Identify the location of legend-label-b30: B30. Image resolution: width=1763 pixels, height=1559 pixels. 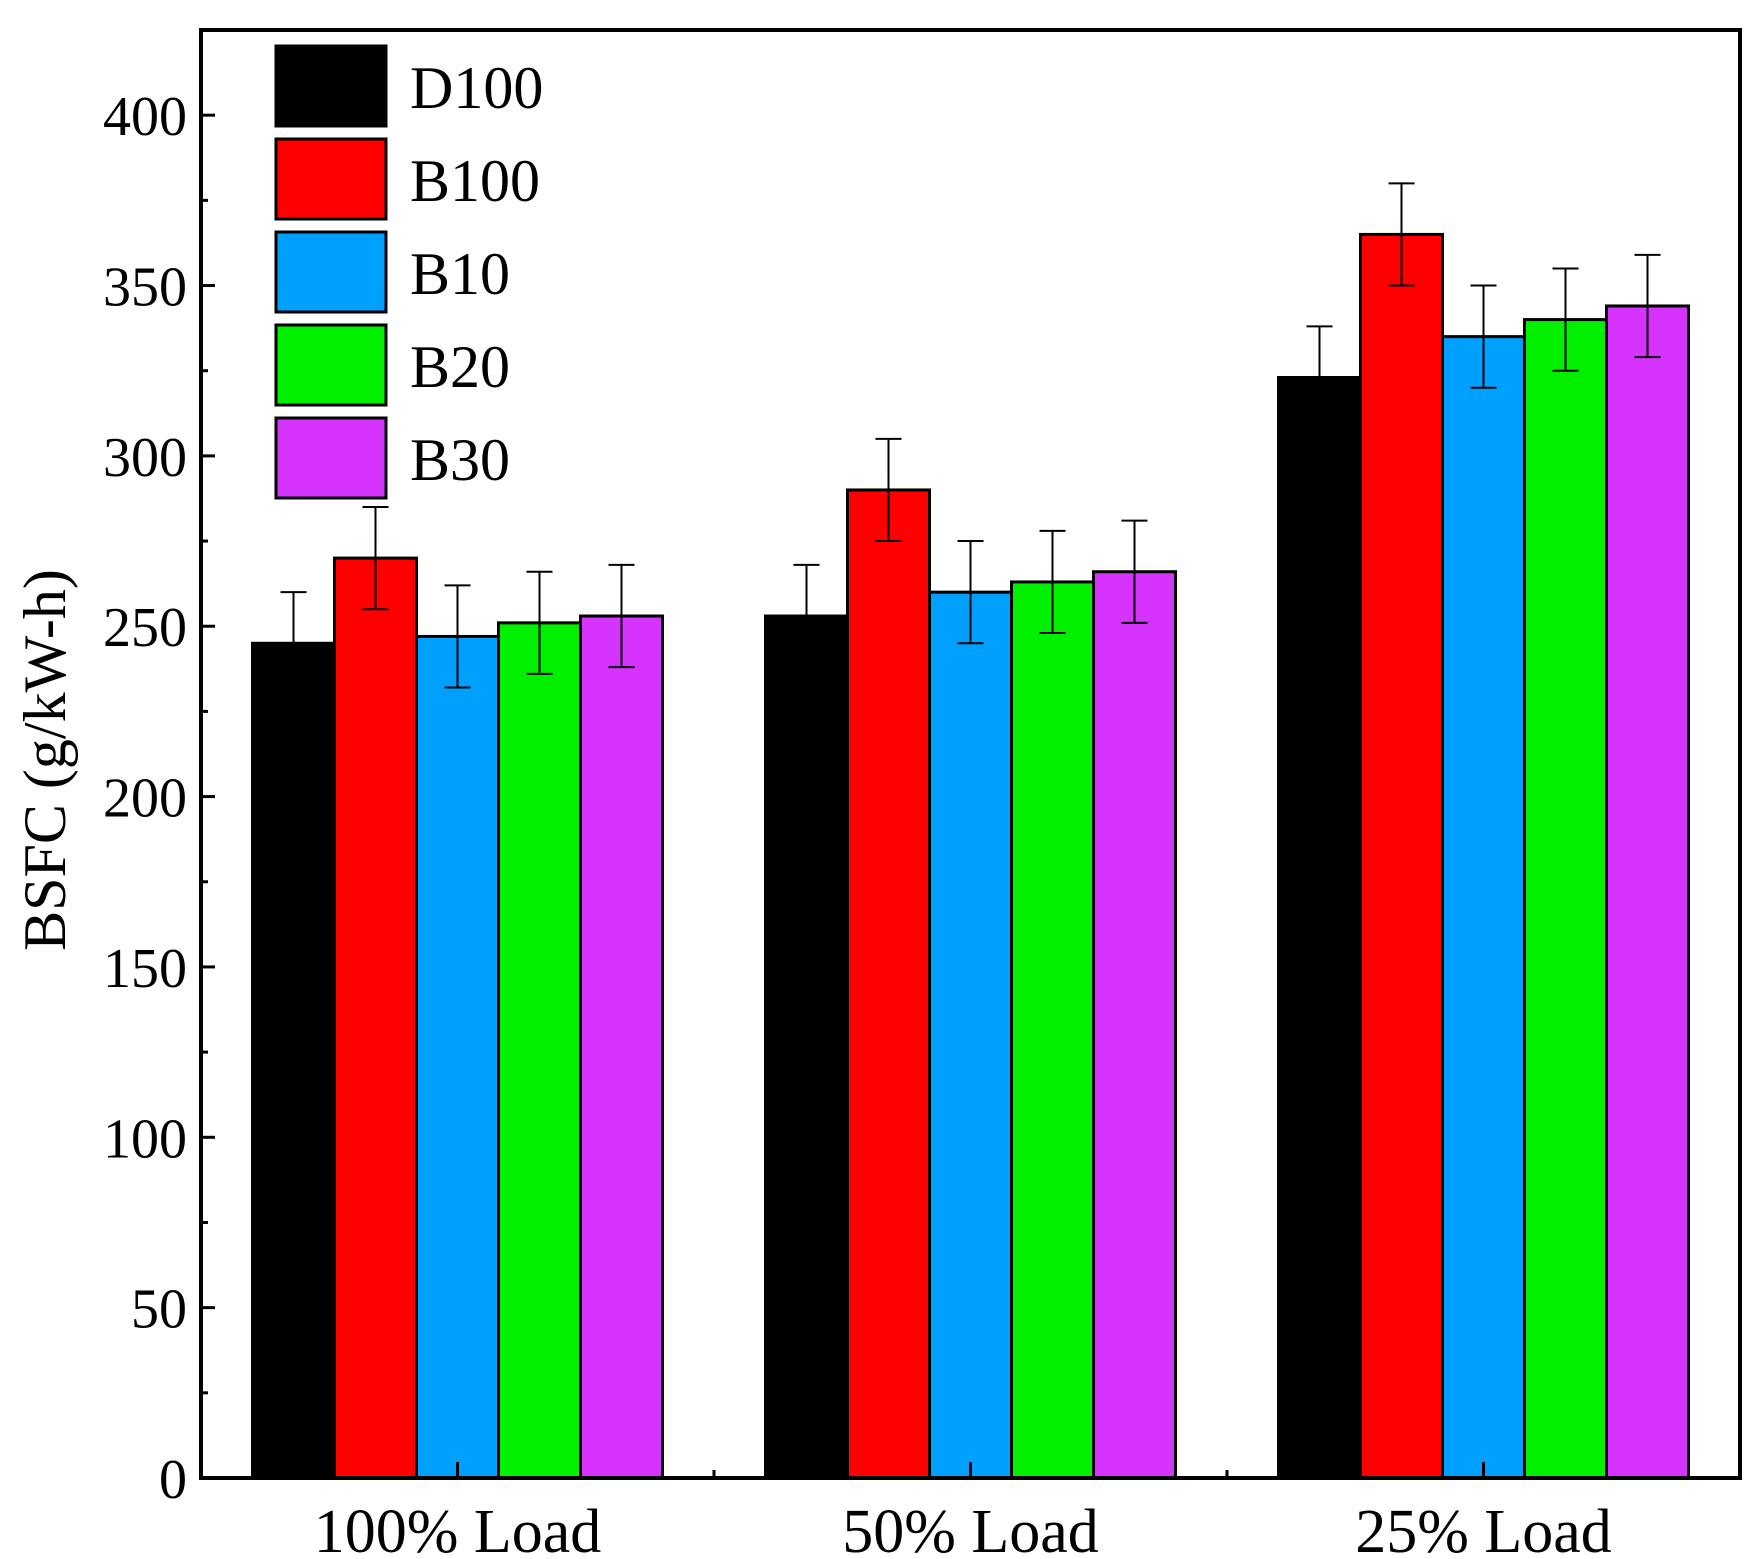
(460, 460).